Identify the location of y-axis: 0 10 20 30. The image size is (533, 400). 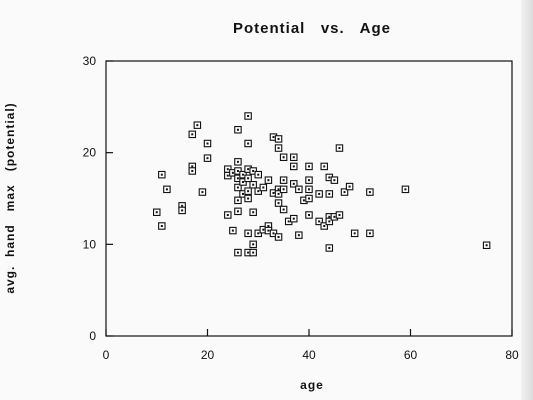
(98, 198).